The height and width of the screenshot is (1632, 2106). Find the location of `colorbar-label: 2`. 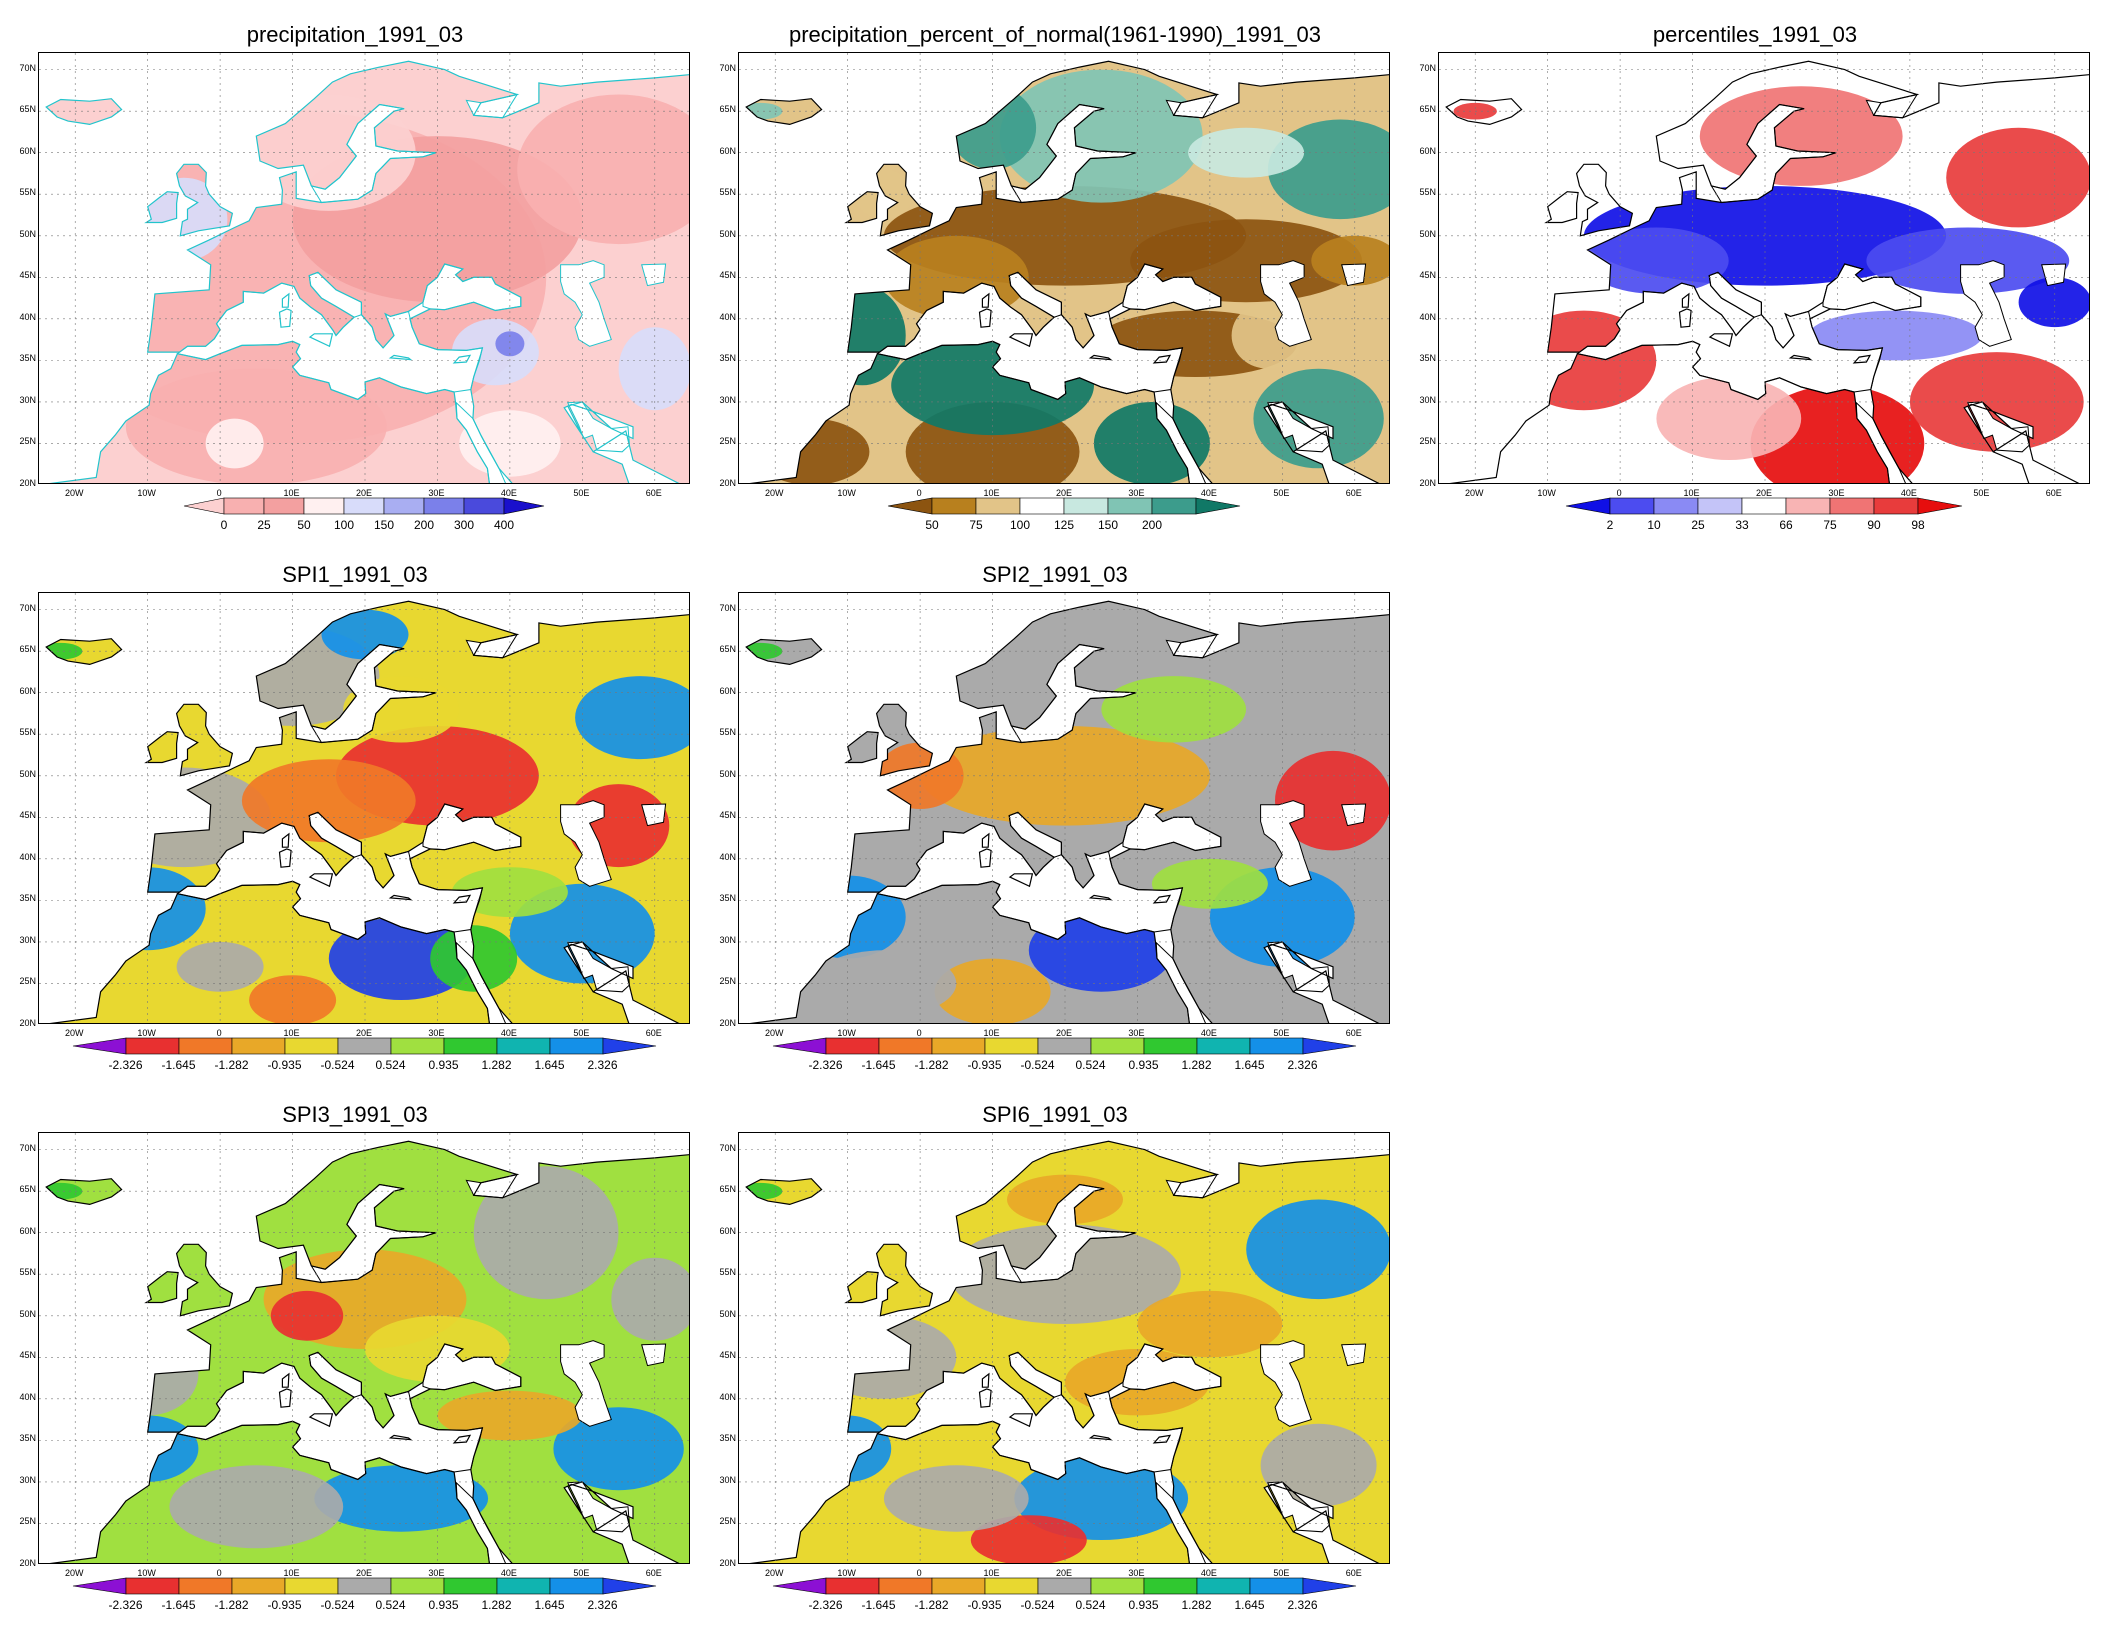

colorbar-label: 2 is located at coordinates (1610, 525).